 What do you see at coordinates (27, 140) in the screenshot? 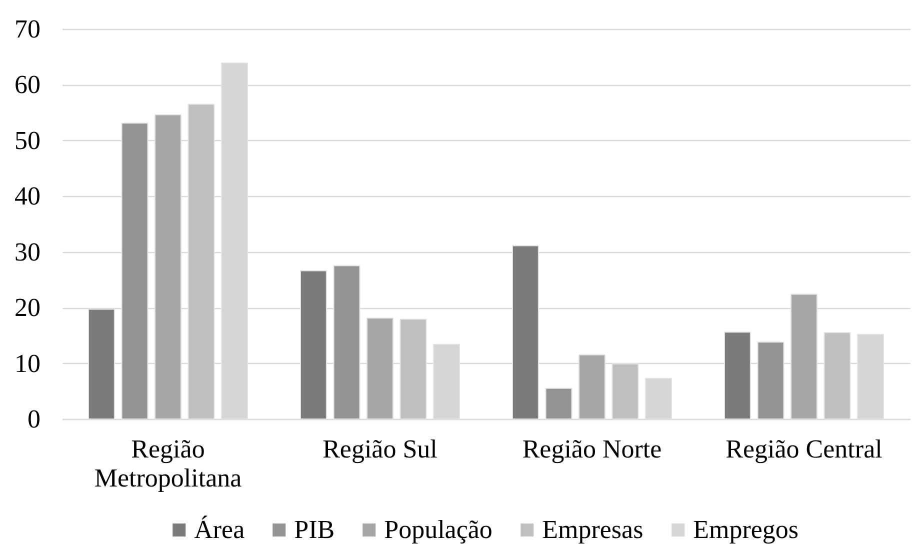
I see `y-tick-label: 50` at bounding box center [27, 140].